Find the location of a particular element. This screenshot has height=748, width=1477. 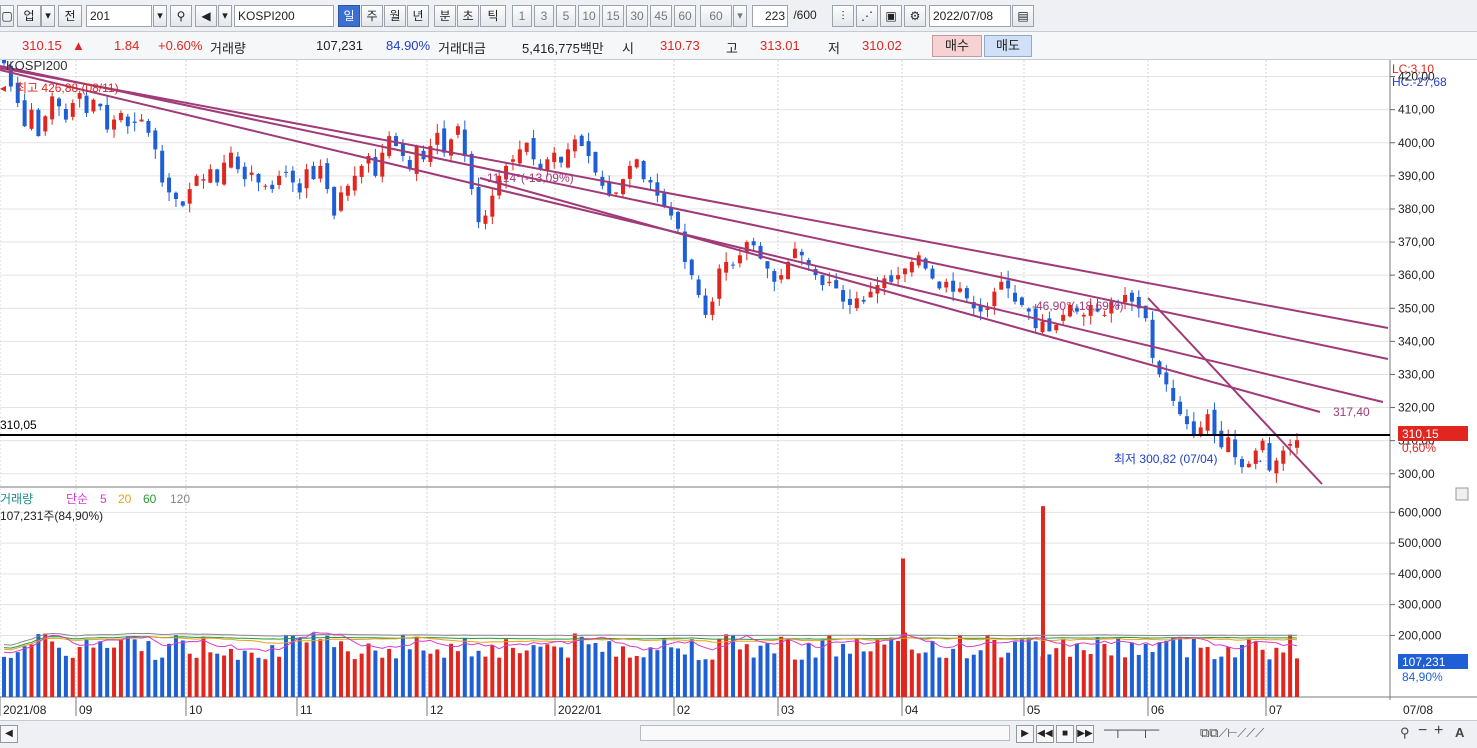

play-icon: ▶ is located at coordinates (1025, 734).